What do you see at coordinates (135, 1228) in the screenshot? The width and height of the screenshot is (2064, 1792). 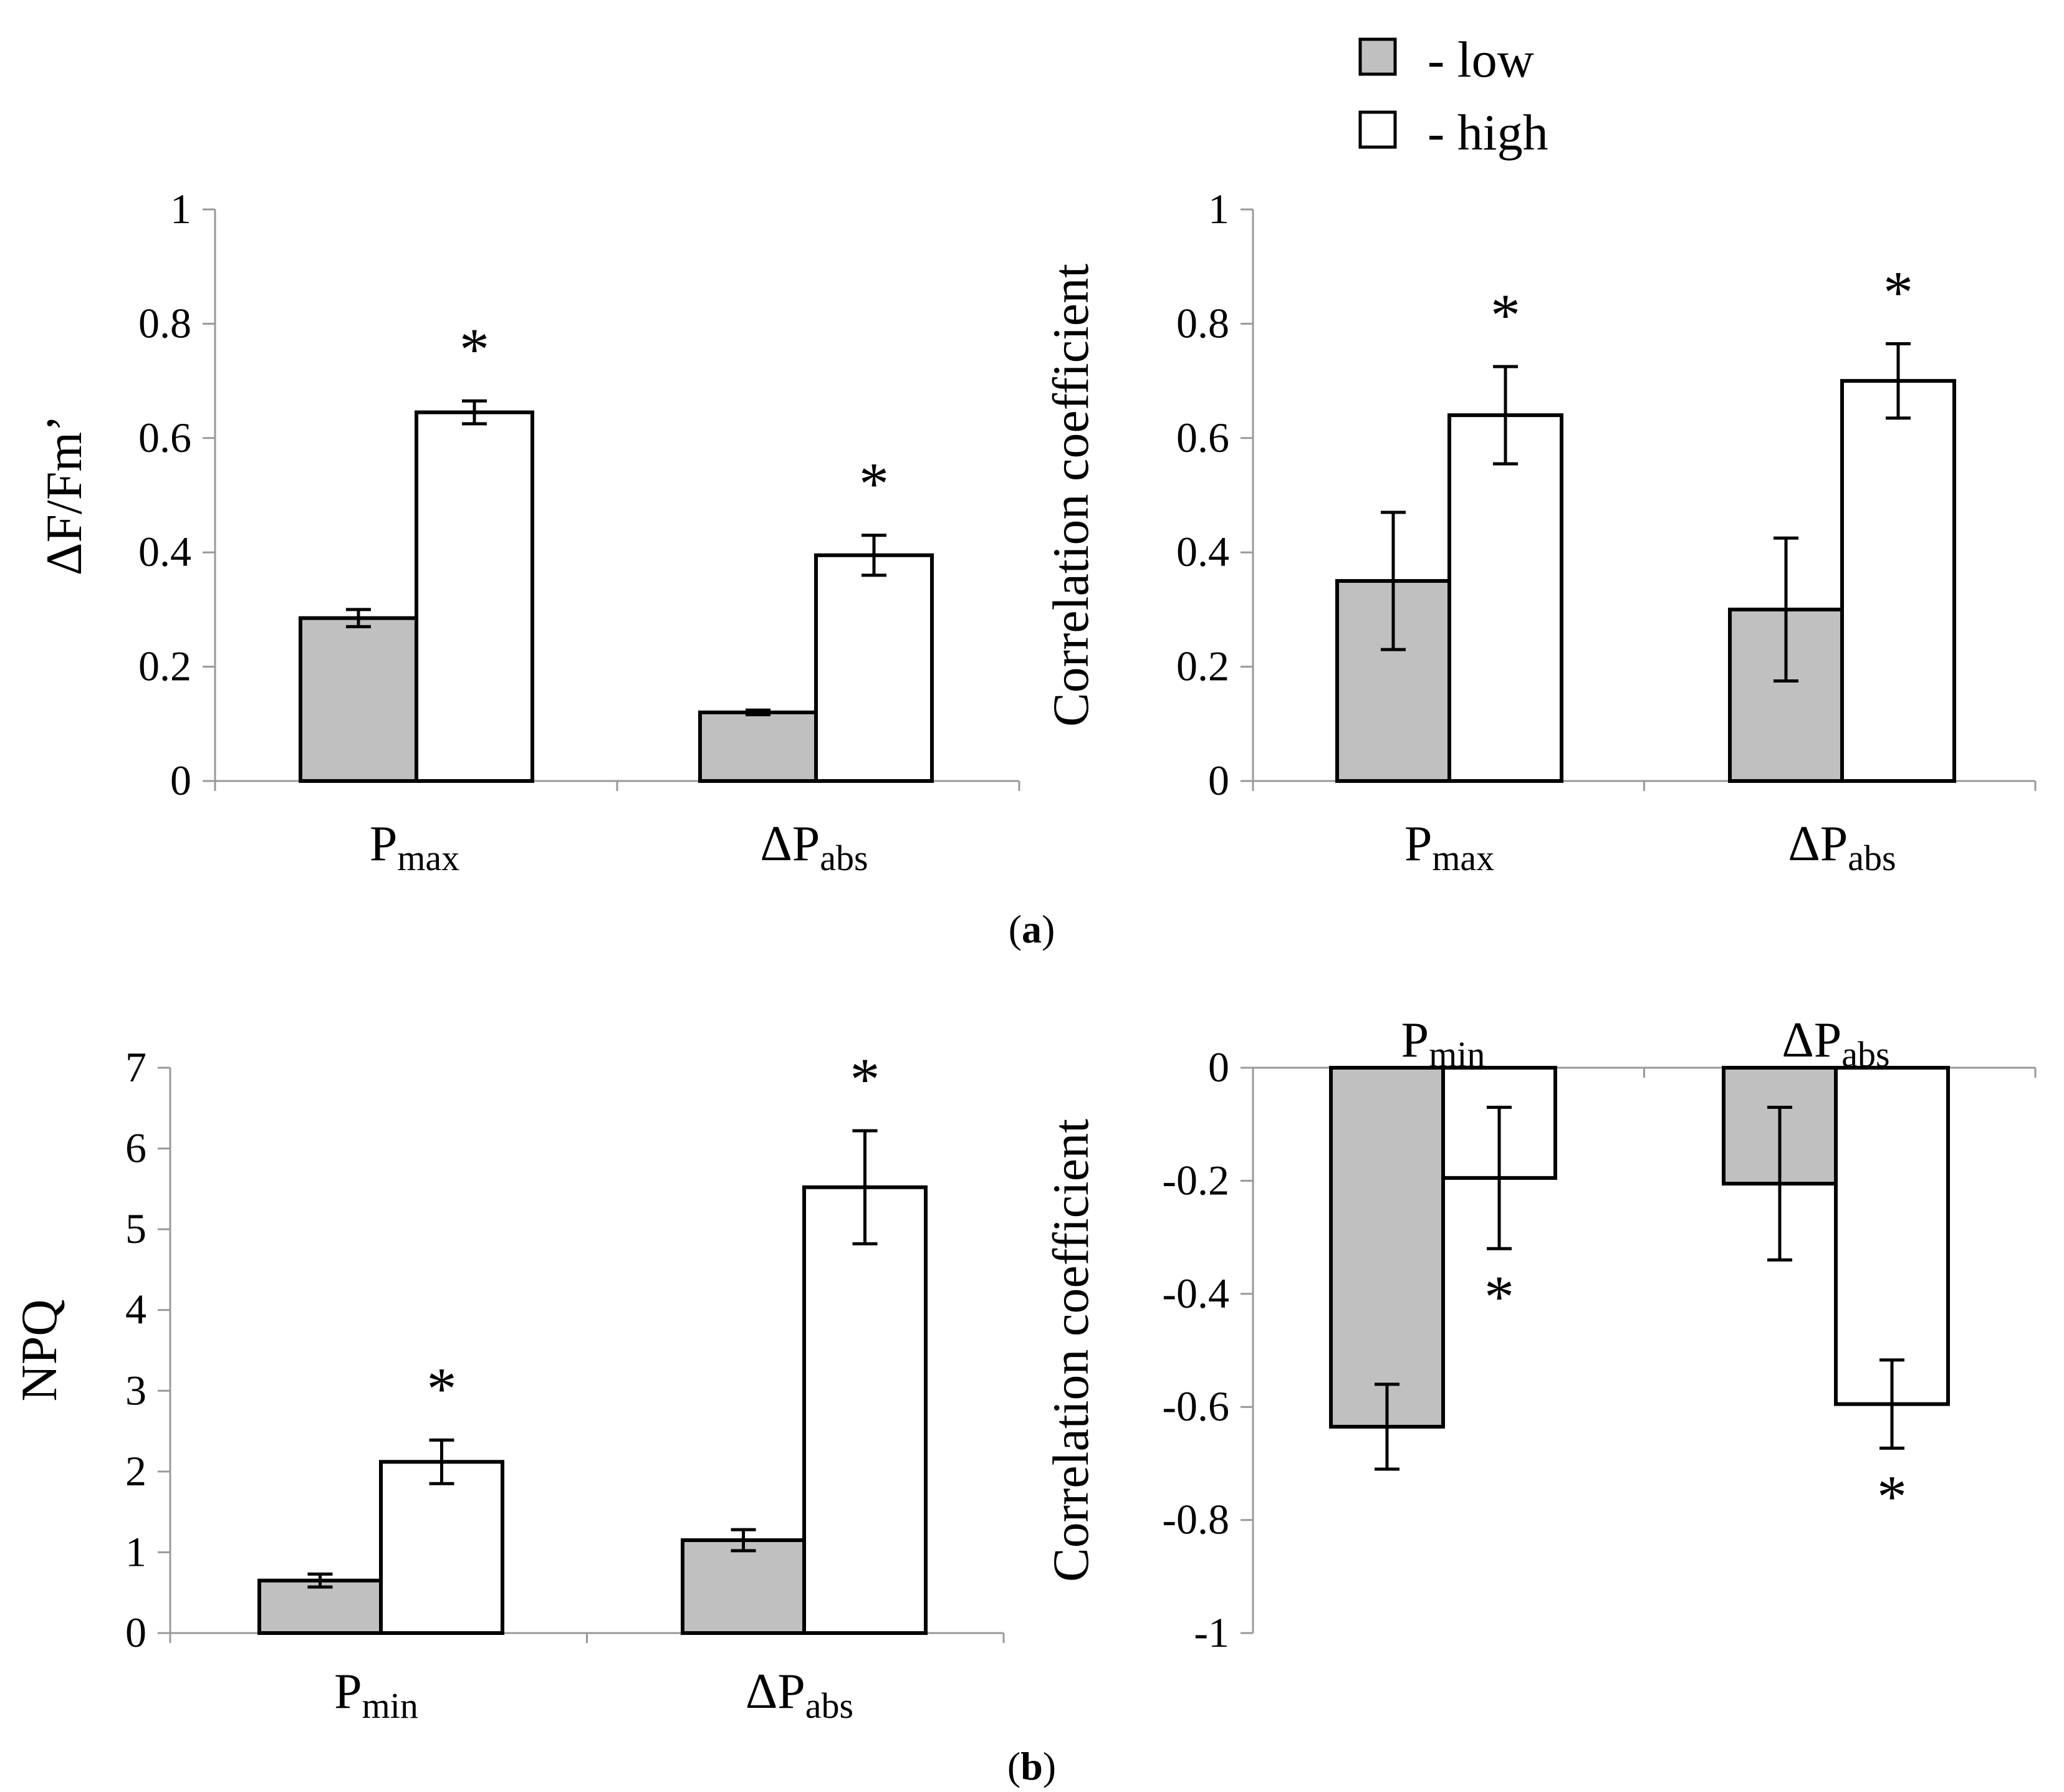 I see `y-tick-label: 5` at bounding box center [135, 1228].